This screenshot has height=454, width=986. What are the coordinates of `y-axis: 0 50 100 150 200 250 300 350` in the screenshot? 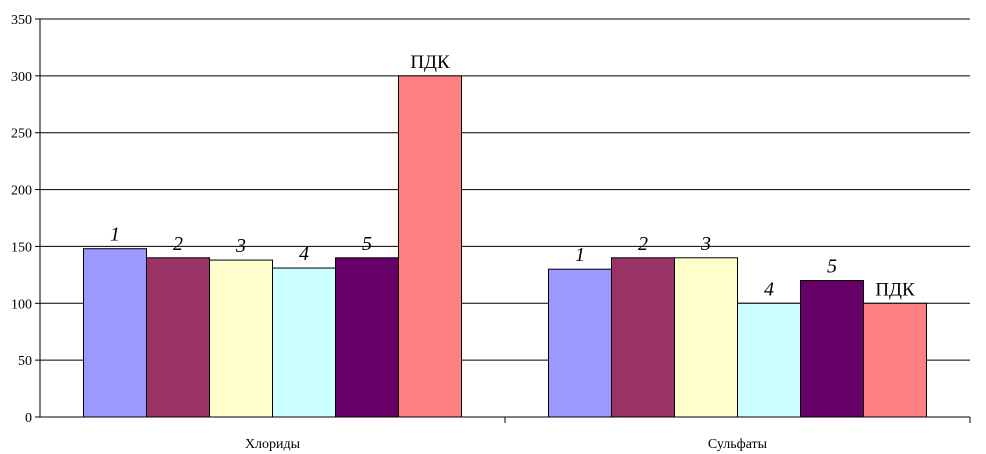 It's located at (26, 219).